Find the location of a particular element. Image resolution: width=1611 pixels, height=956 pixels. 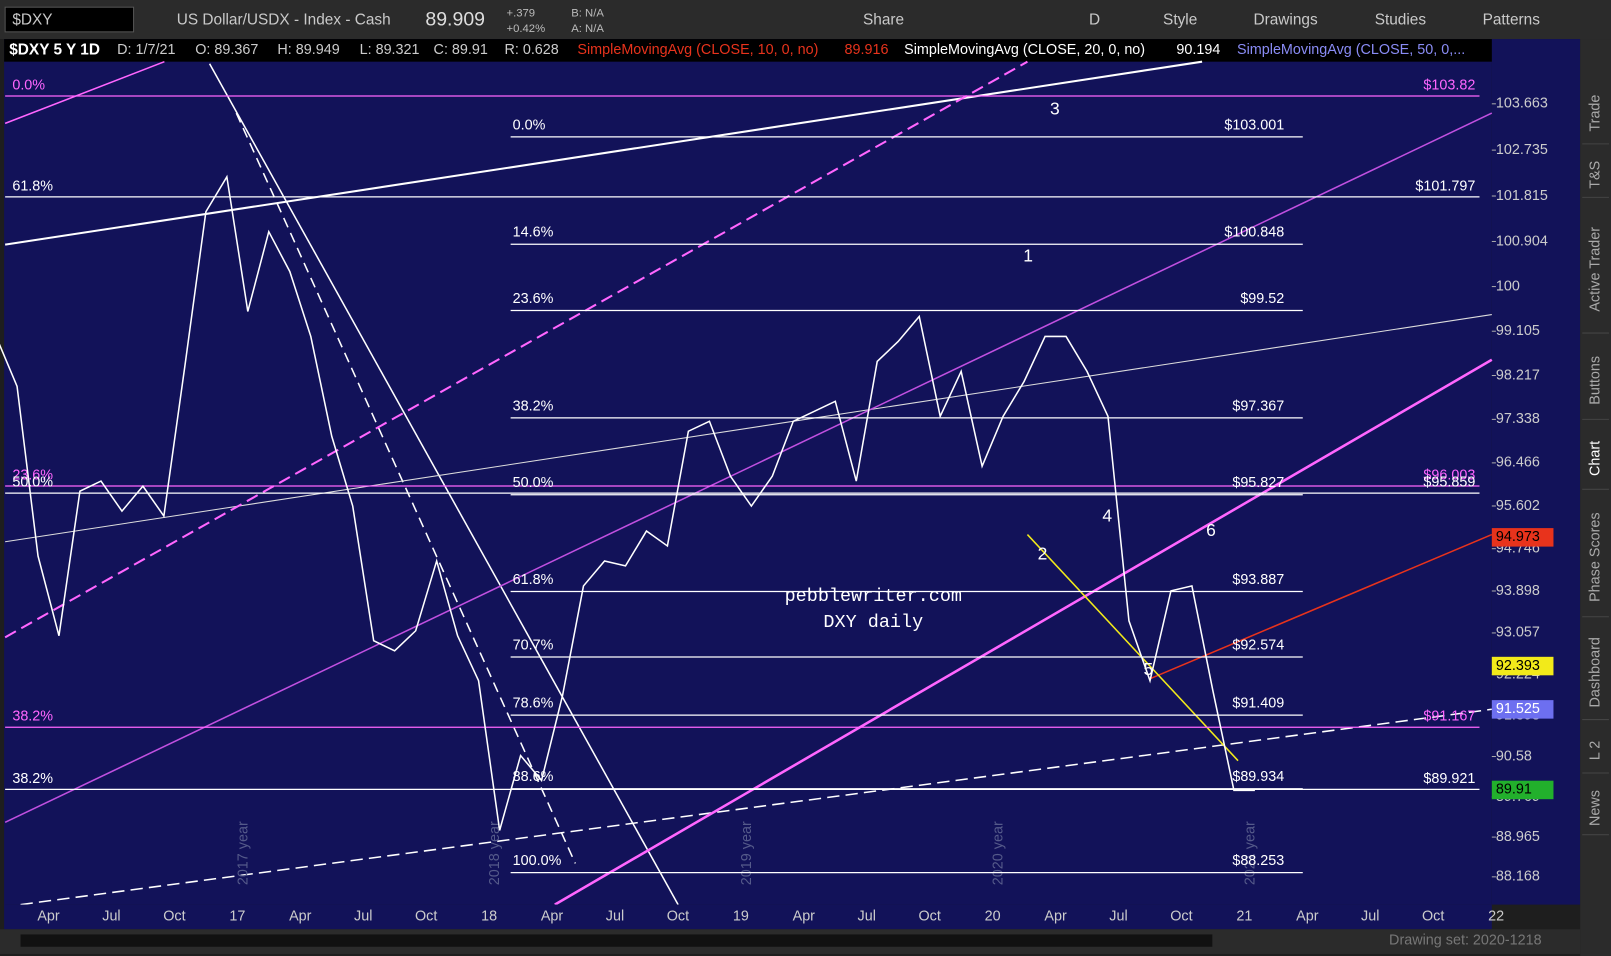

wave-label: 3 is located at coordinates (1055, 109).